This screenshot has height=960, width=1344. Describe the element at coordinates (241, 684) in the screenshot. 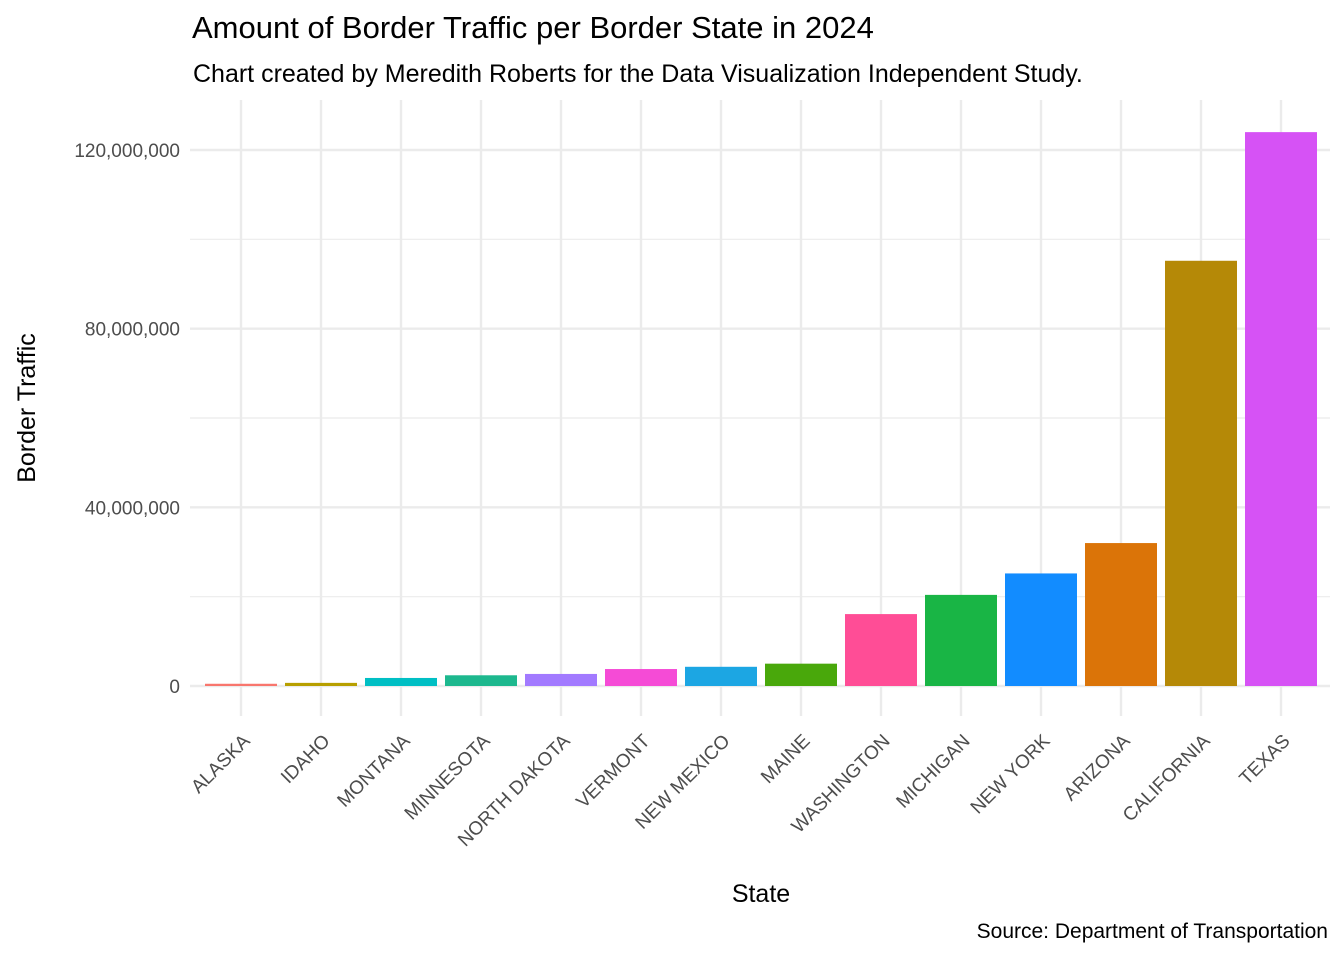

I see `bar-alaska` at that location.